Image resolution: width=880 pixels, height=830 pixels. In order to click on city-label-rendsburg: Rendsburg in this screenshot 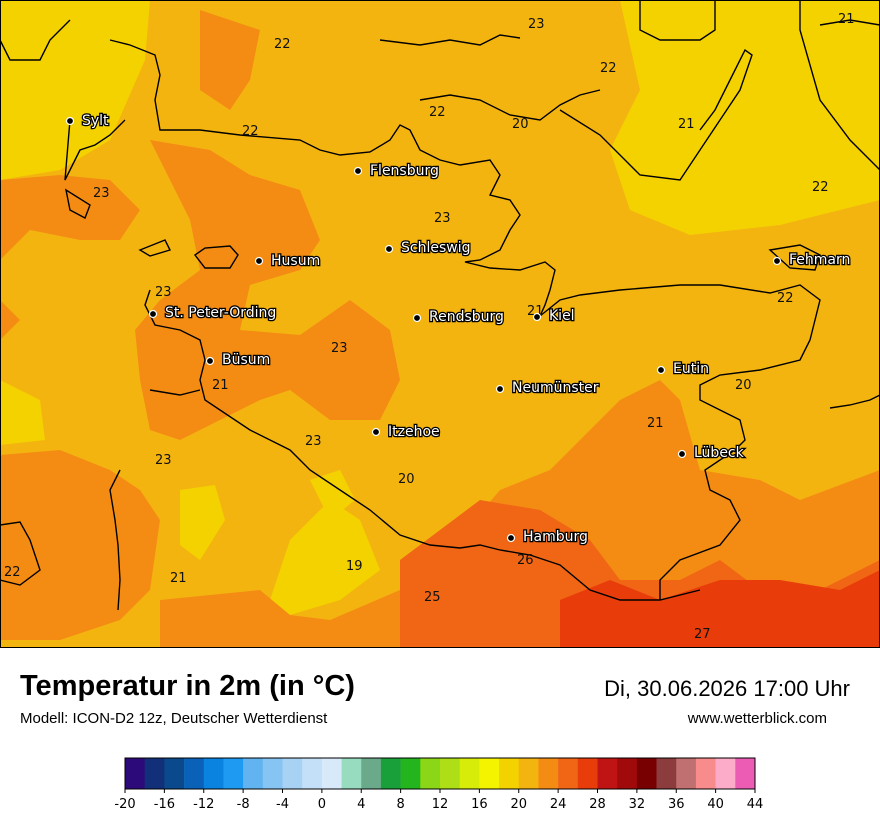, I will do `click(466, 317)`.